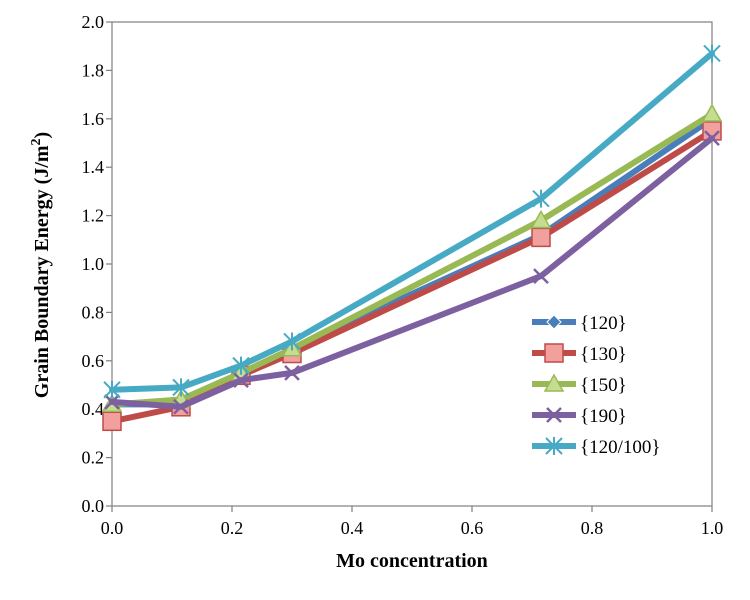 The height and width of the screenshot is (600, 750). I want to click on y-tick-label: 1.6, so click(93, 119).